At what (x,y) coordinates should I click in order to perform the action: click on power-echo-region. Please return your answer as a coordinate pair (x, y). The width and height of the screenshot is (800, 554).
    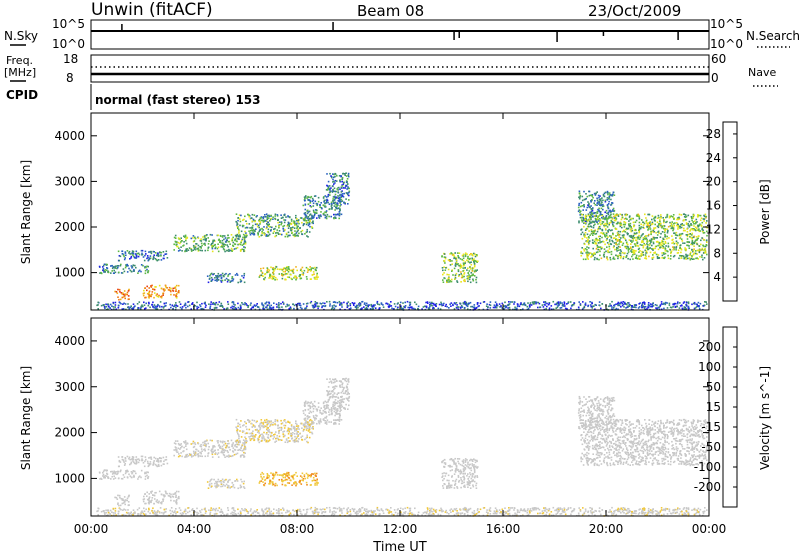
    Looking at the image, I should click on (210, 243).